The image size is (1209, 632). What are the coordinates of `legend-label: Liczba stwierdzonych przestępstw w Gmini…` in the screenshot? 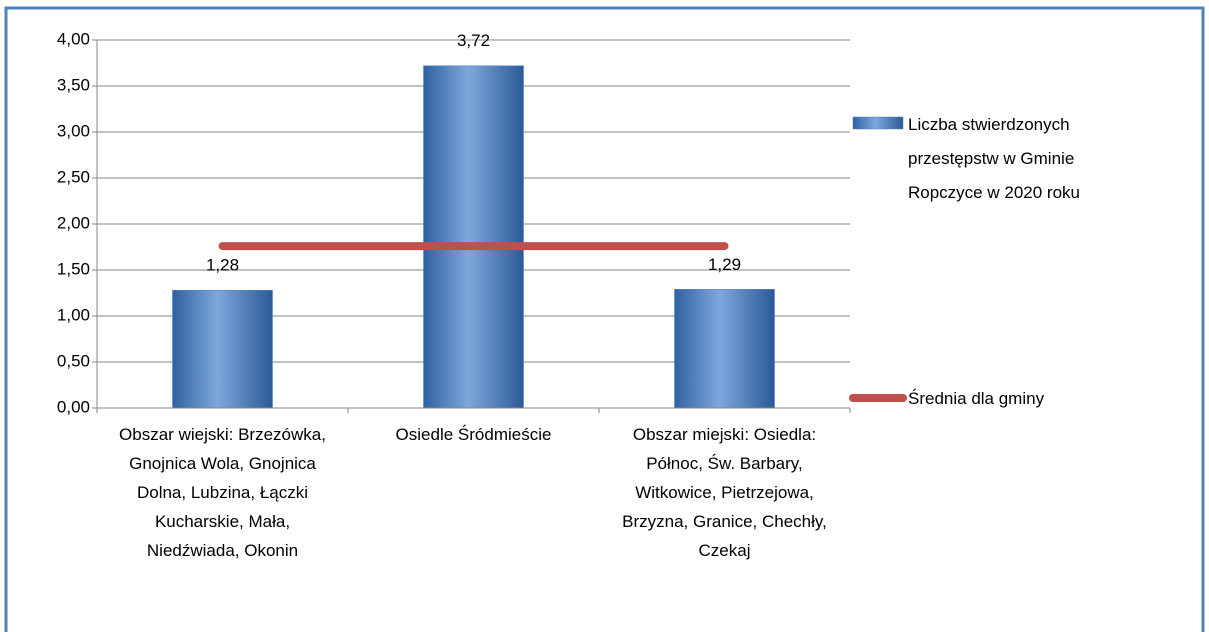 It's located at (994, 158).